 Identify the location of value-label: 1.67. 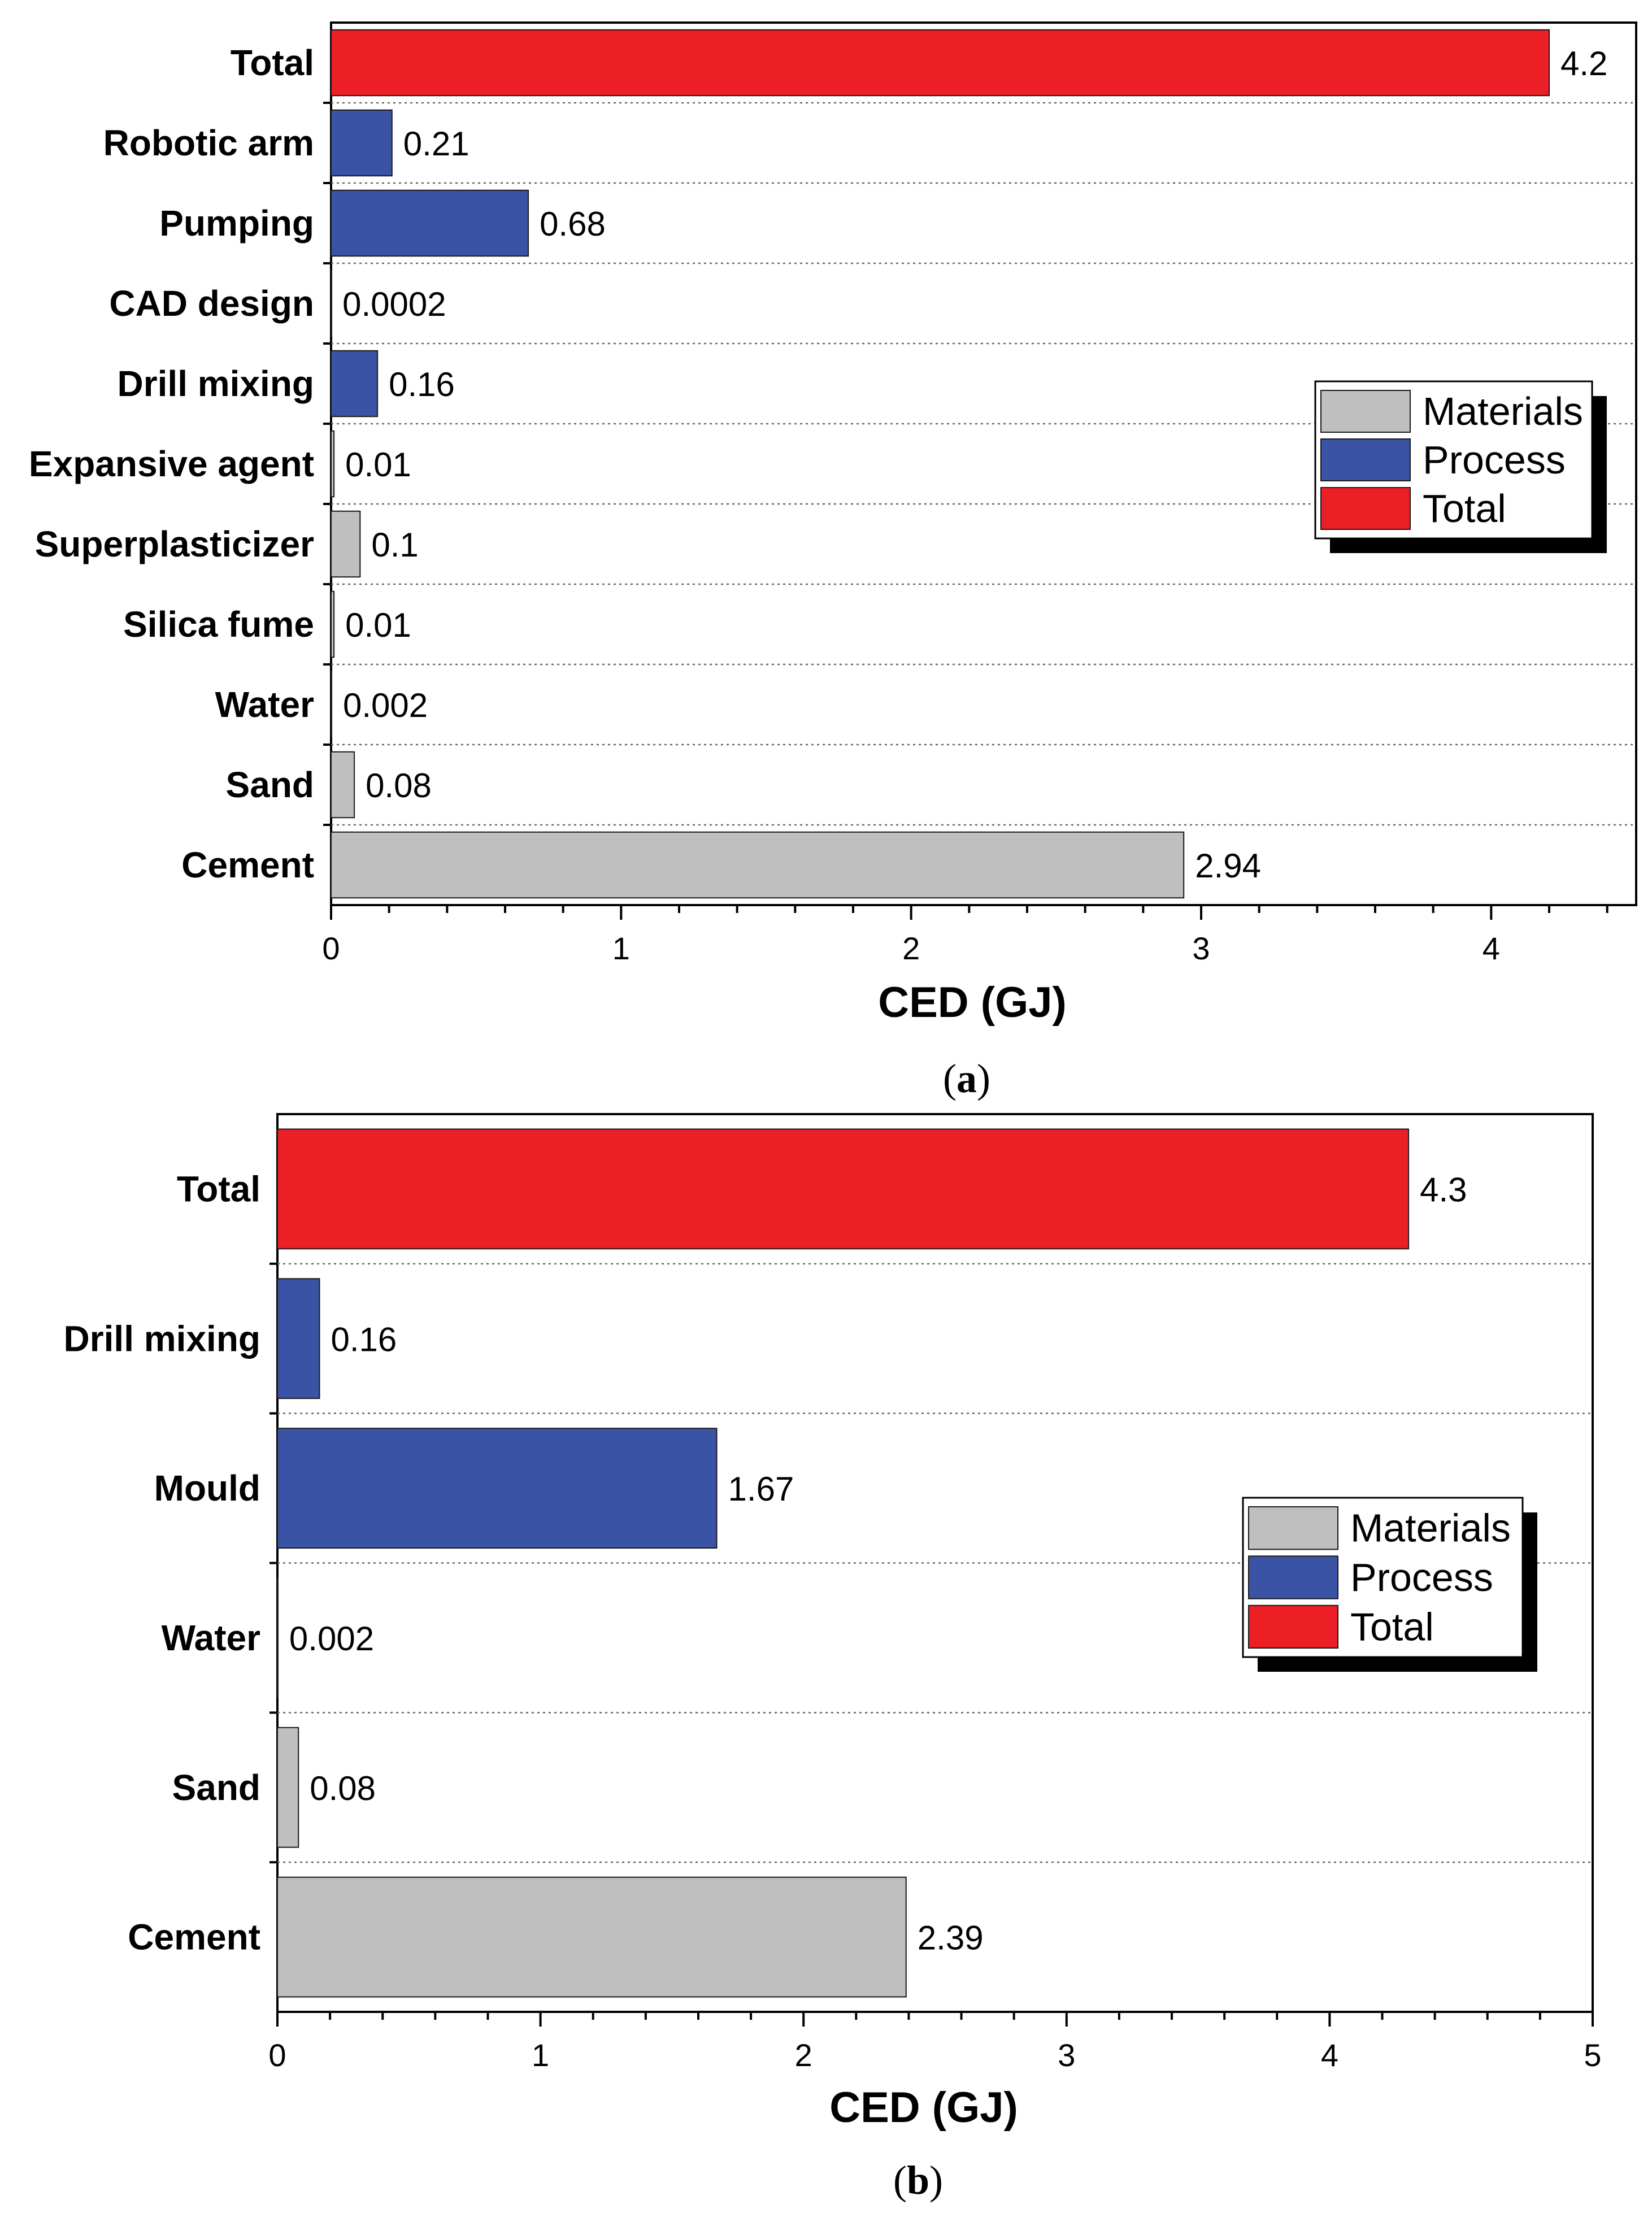
(761, 1489).